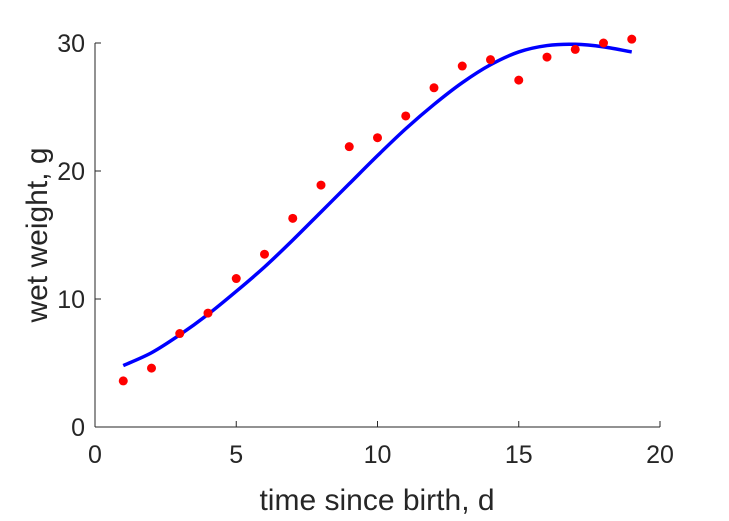 Image resolution: width=729 pixels, height=521 pixels. I want to click on y-tick-label: 20, so click(71, 172).